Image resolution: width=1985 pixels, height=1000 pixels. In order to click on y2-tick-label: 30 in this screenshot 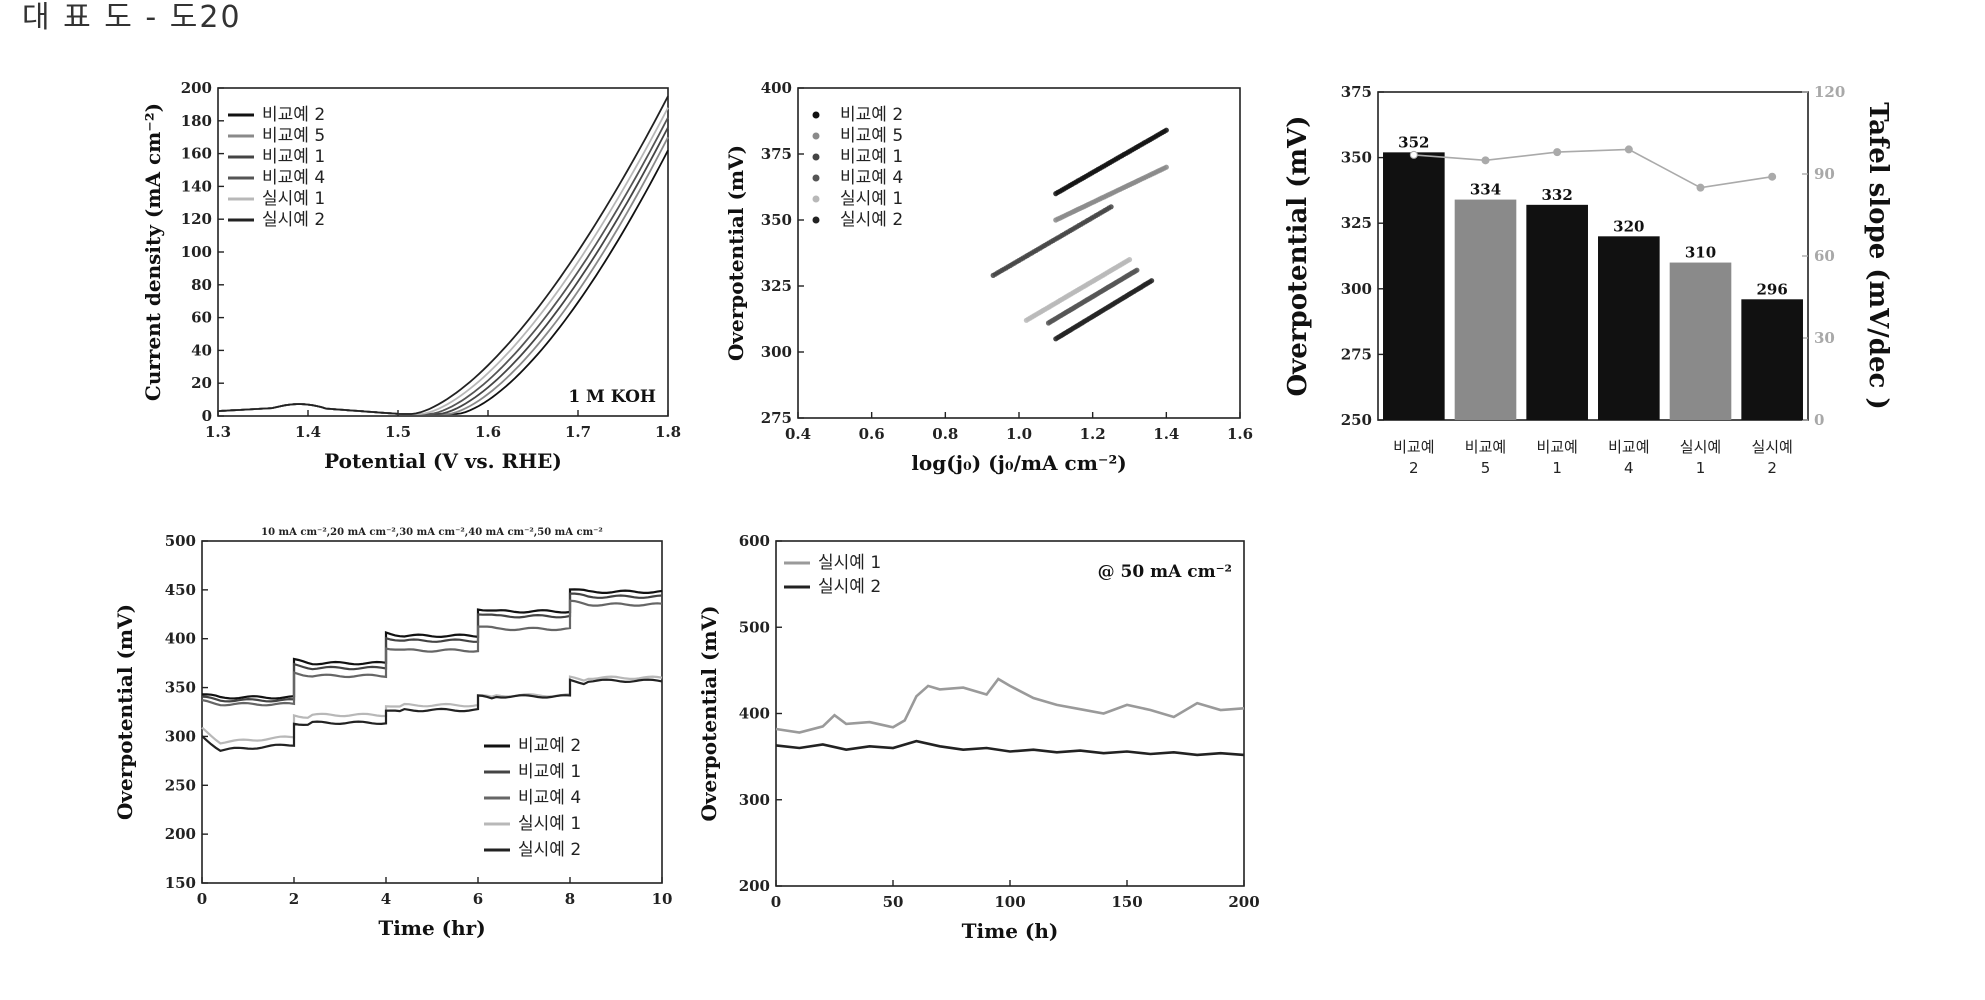, I will do `click(1824, 338)`.